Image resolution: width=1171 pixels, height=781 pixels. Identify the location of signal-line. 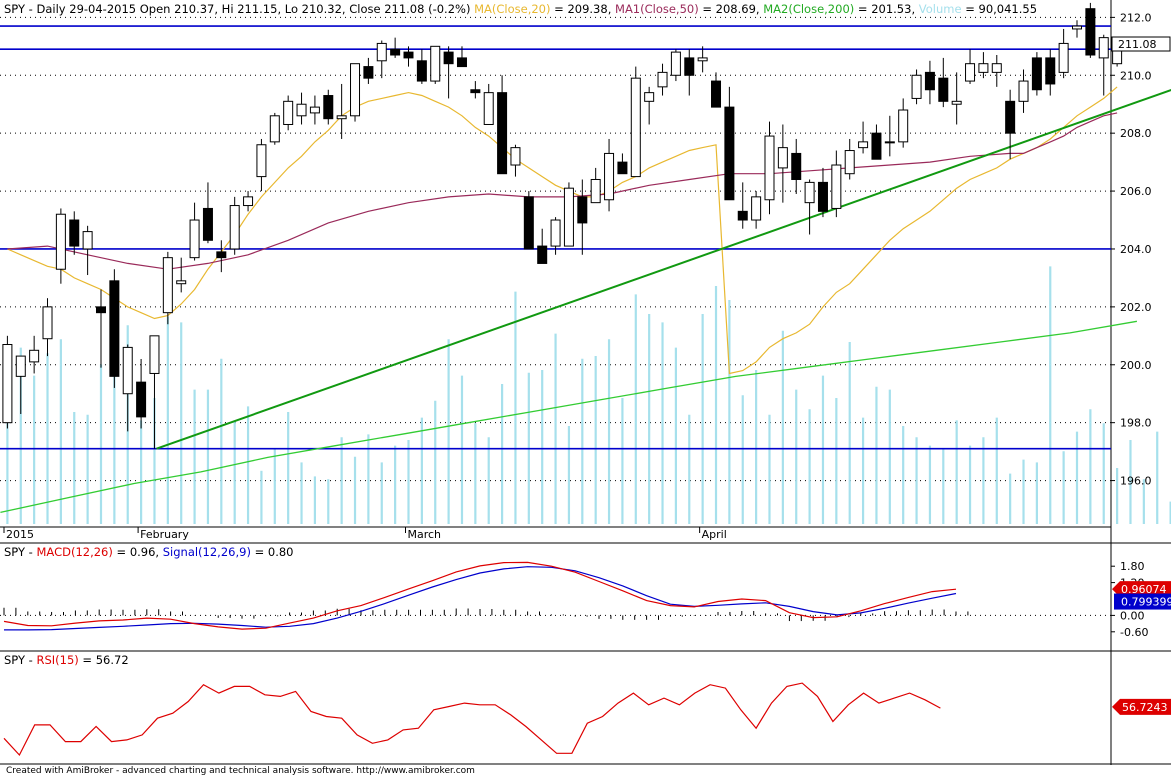
(480, 598).